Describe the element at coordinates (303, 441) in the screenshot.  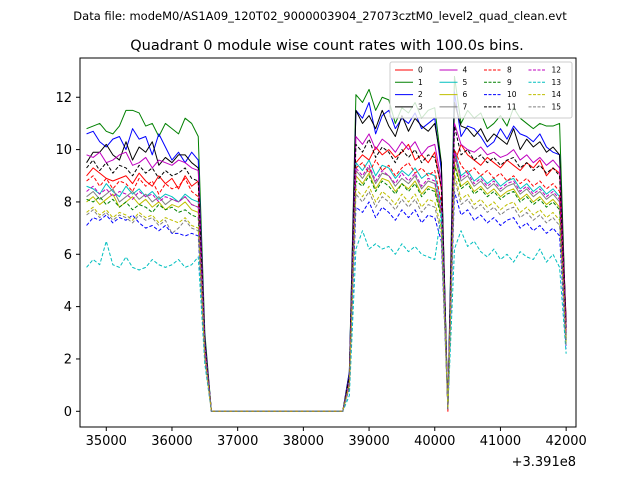
I see `x-tick-label: 38000` at that location.